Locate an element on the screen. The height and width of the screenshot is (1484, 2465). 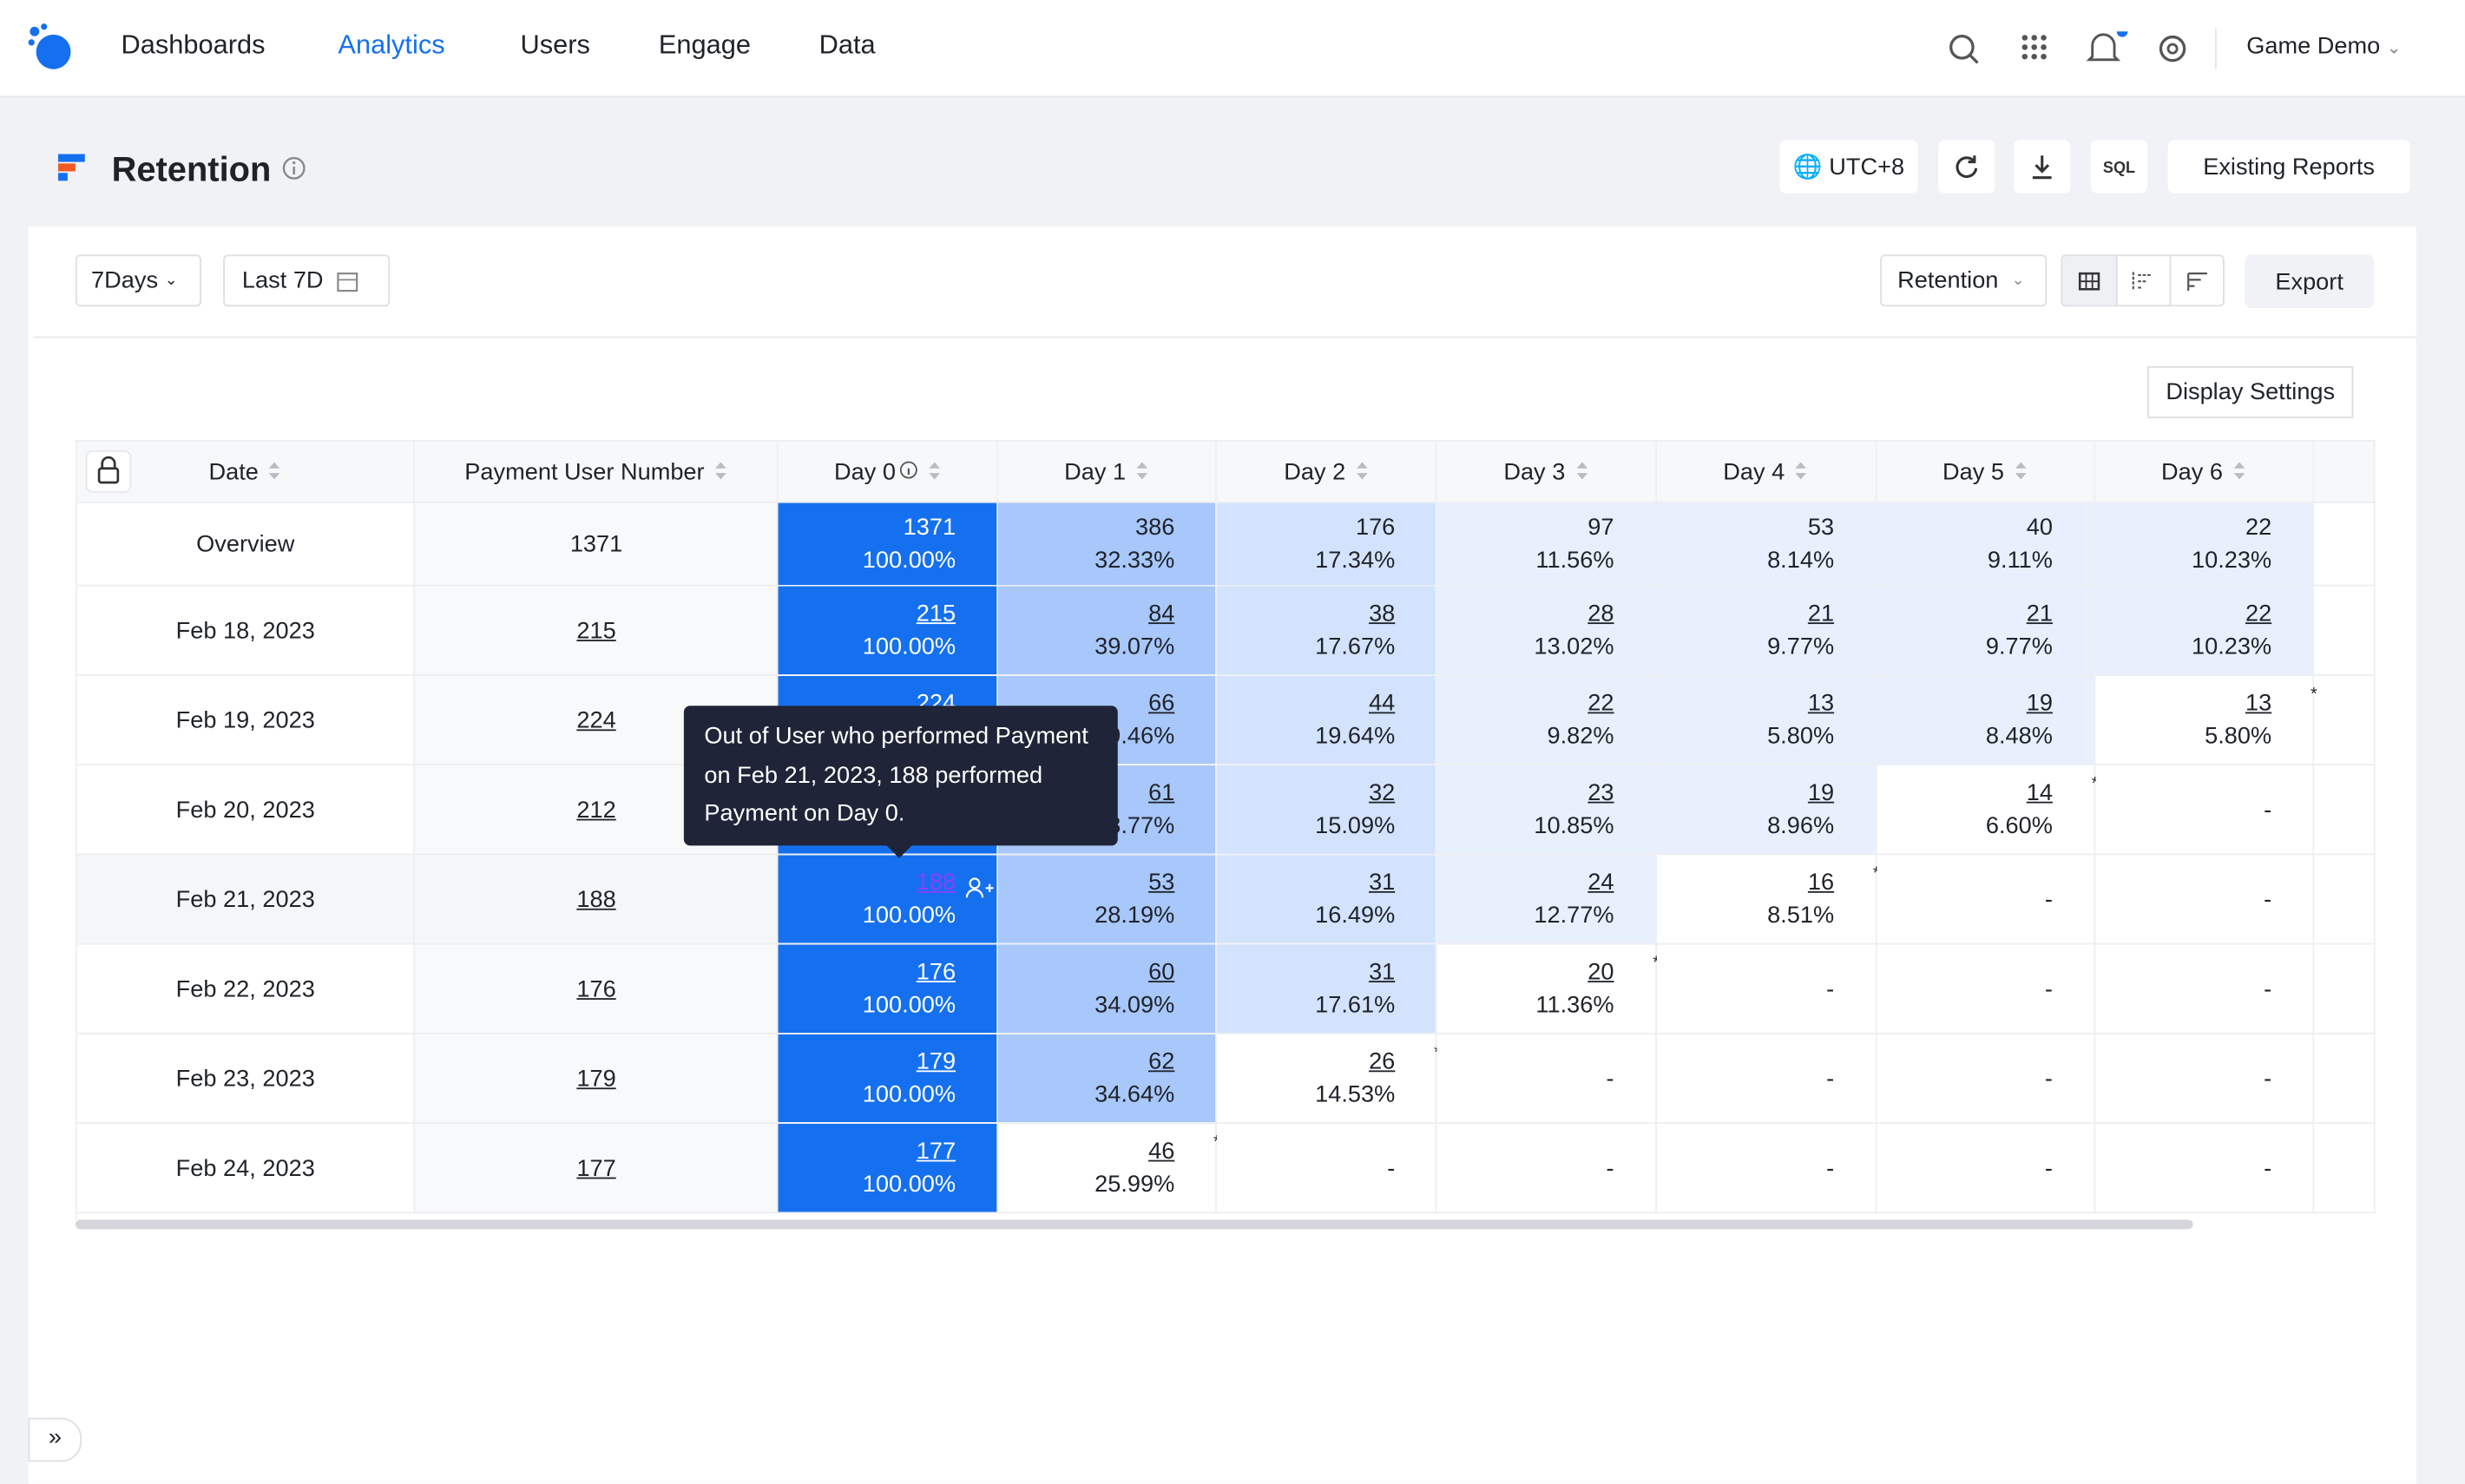
retention-count: 46 is located at coordinates (1162, 1152).